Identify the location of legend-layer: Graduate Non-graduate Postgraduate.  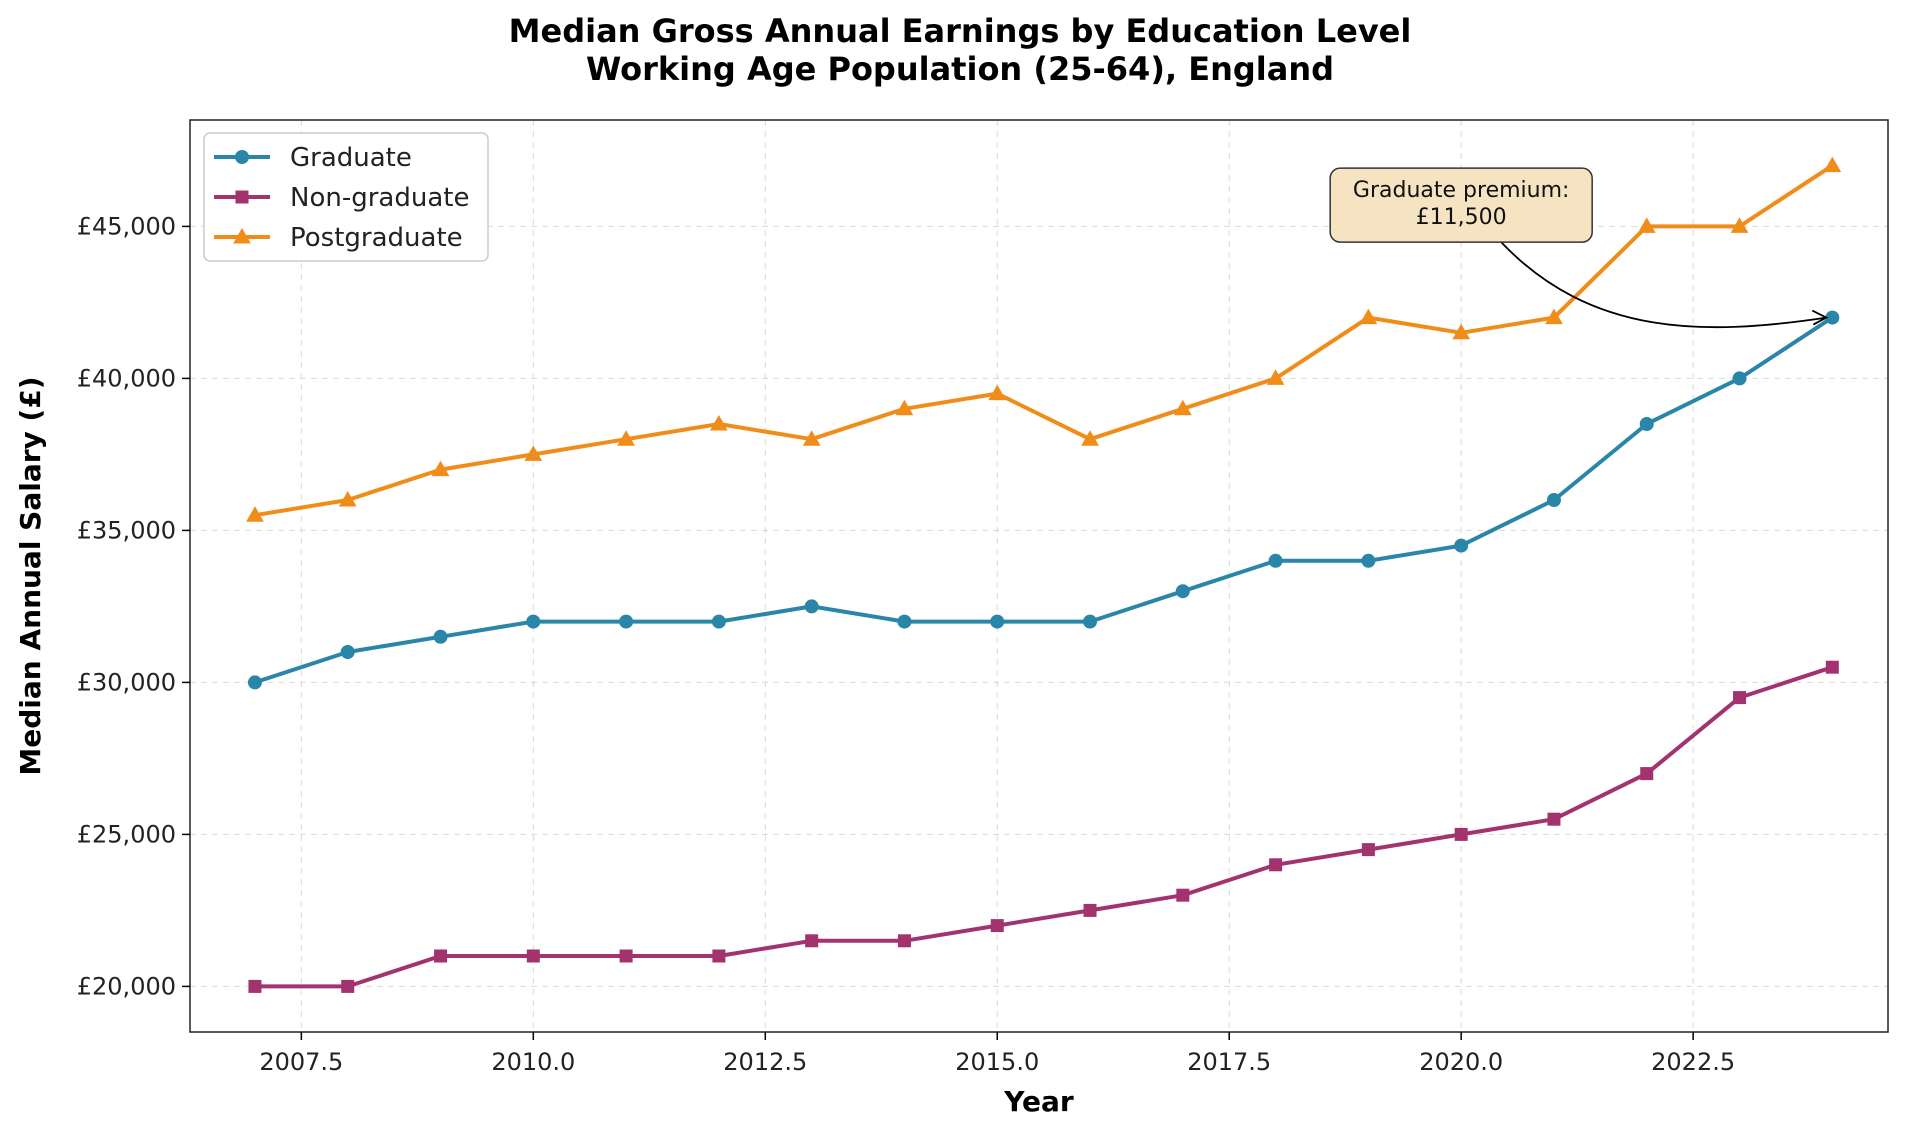
(346, 197).